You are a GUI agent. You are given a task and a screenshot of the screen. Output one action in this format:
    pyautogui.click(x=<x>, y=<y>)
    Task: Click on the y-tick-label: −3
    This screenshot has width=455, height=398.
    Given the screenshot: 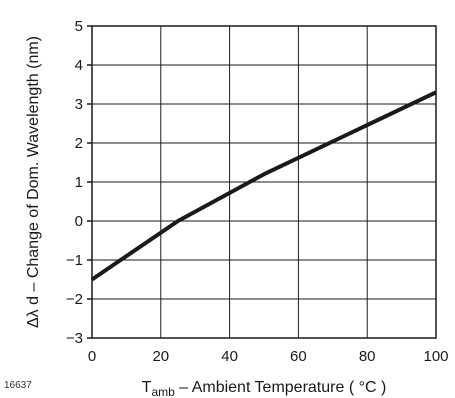 What is the action you would take?
    pyautogui.click(x=74, y=338)
    